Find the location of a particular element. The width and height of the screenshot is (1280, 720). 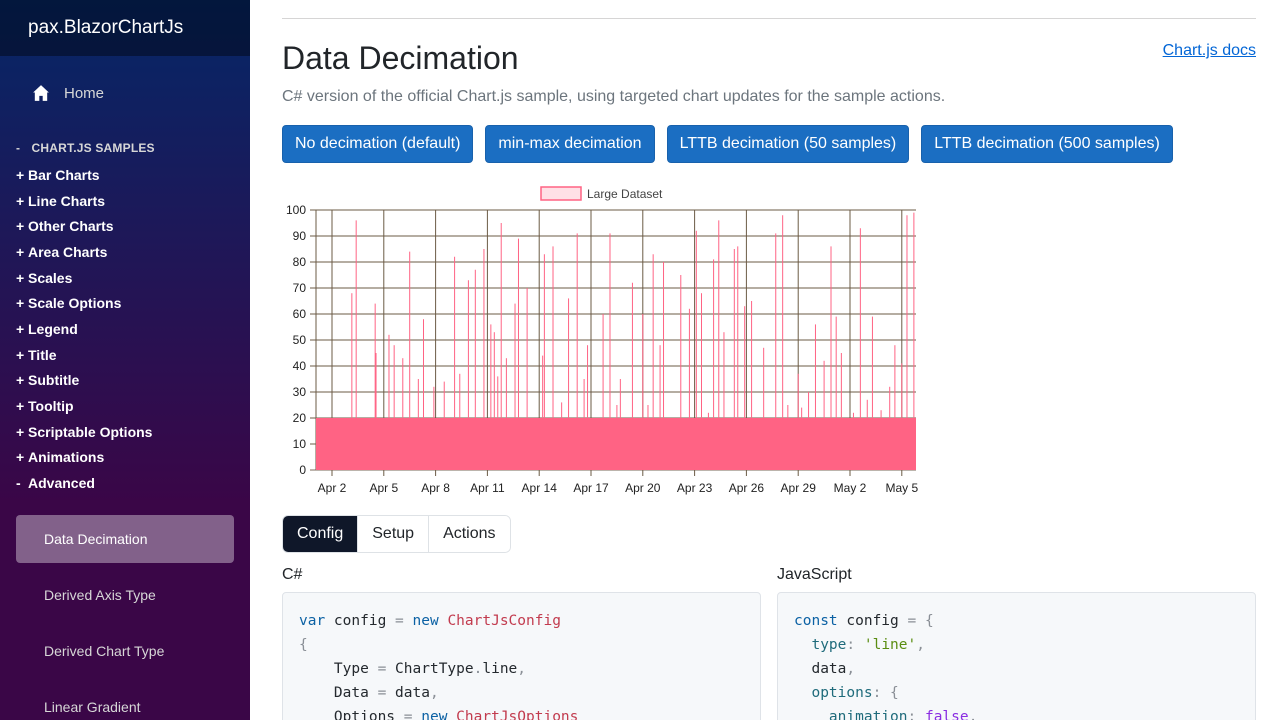

x-tick-label: May 5 is located at coordinates (901, 488).